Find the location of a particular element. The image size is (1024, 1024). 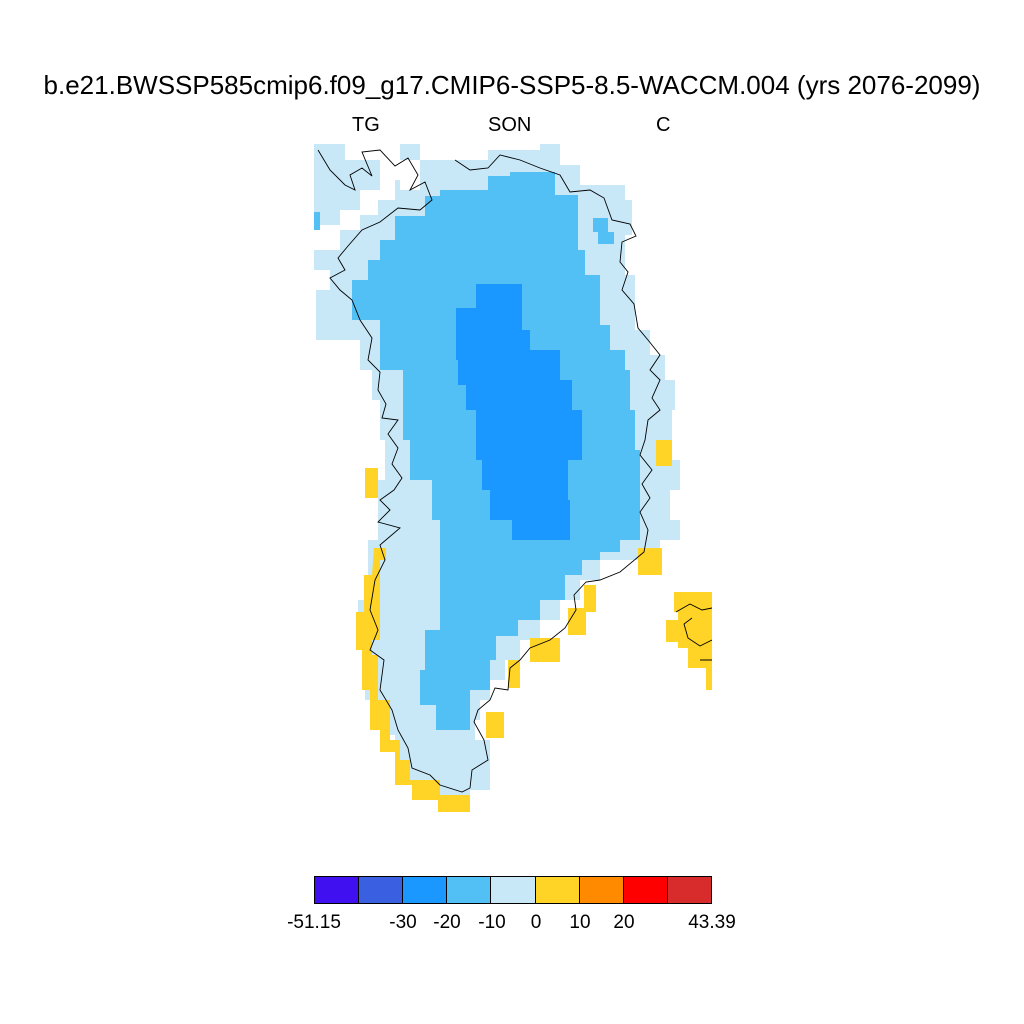

region-mid-blue-nw is located at coordinates (317, 221).